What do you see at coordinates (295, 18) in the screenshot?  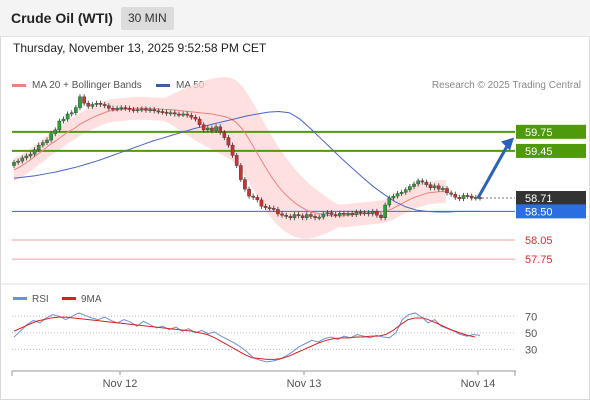 I see `header-bar: Crude Oil (WTI) 30 MIN` at bounding box center [295, 18].